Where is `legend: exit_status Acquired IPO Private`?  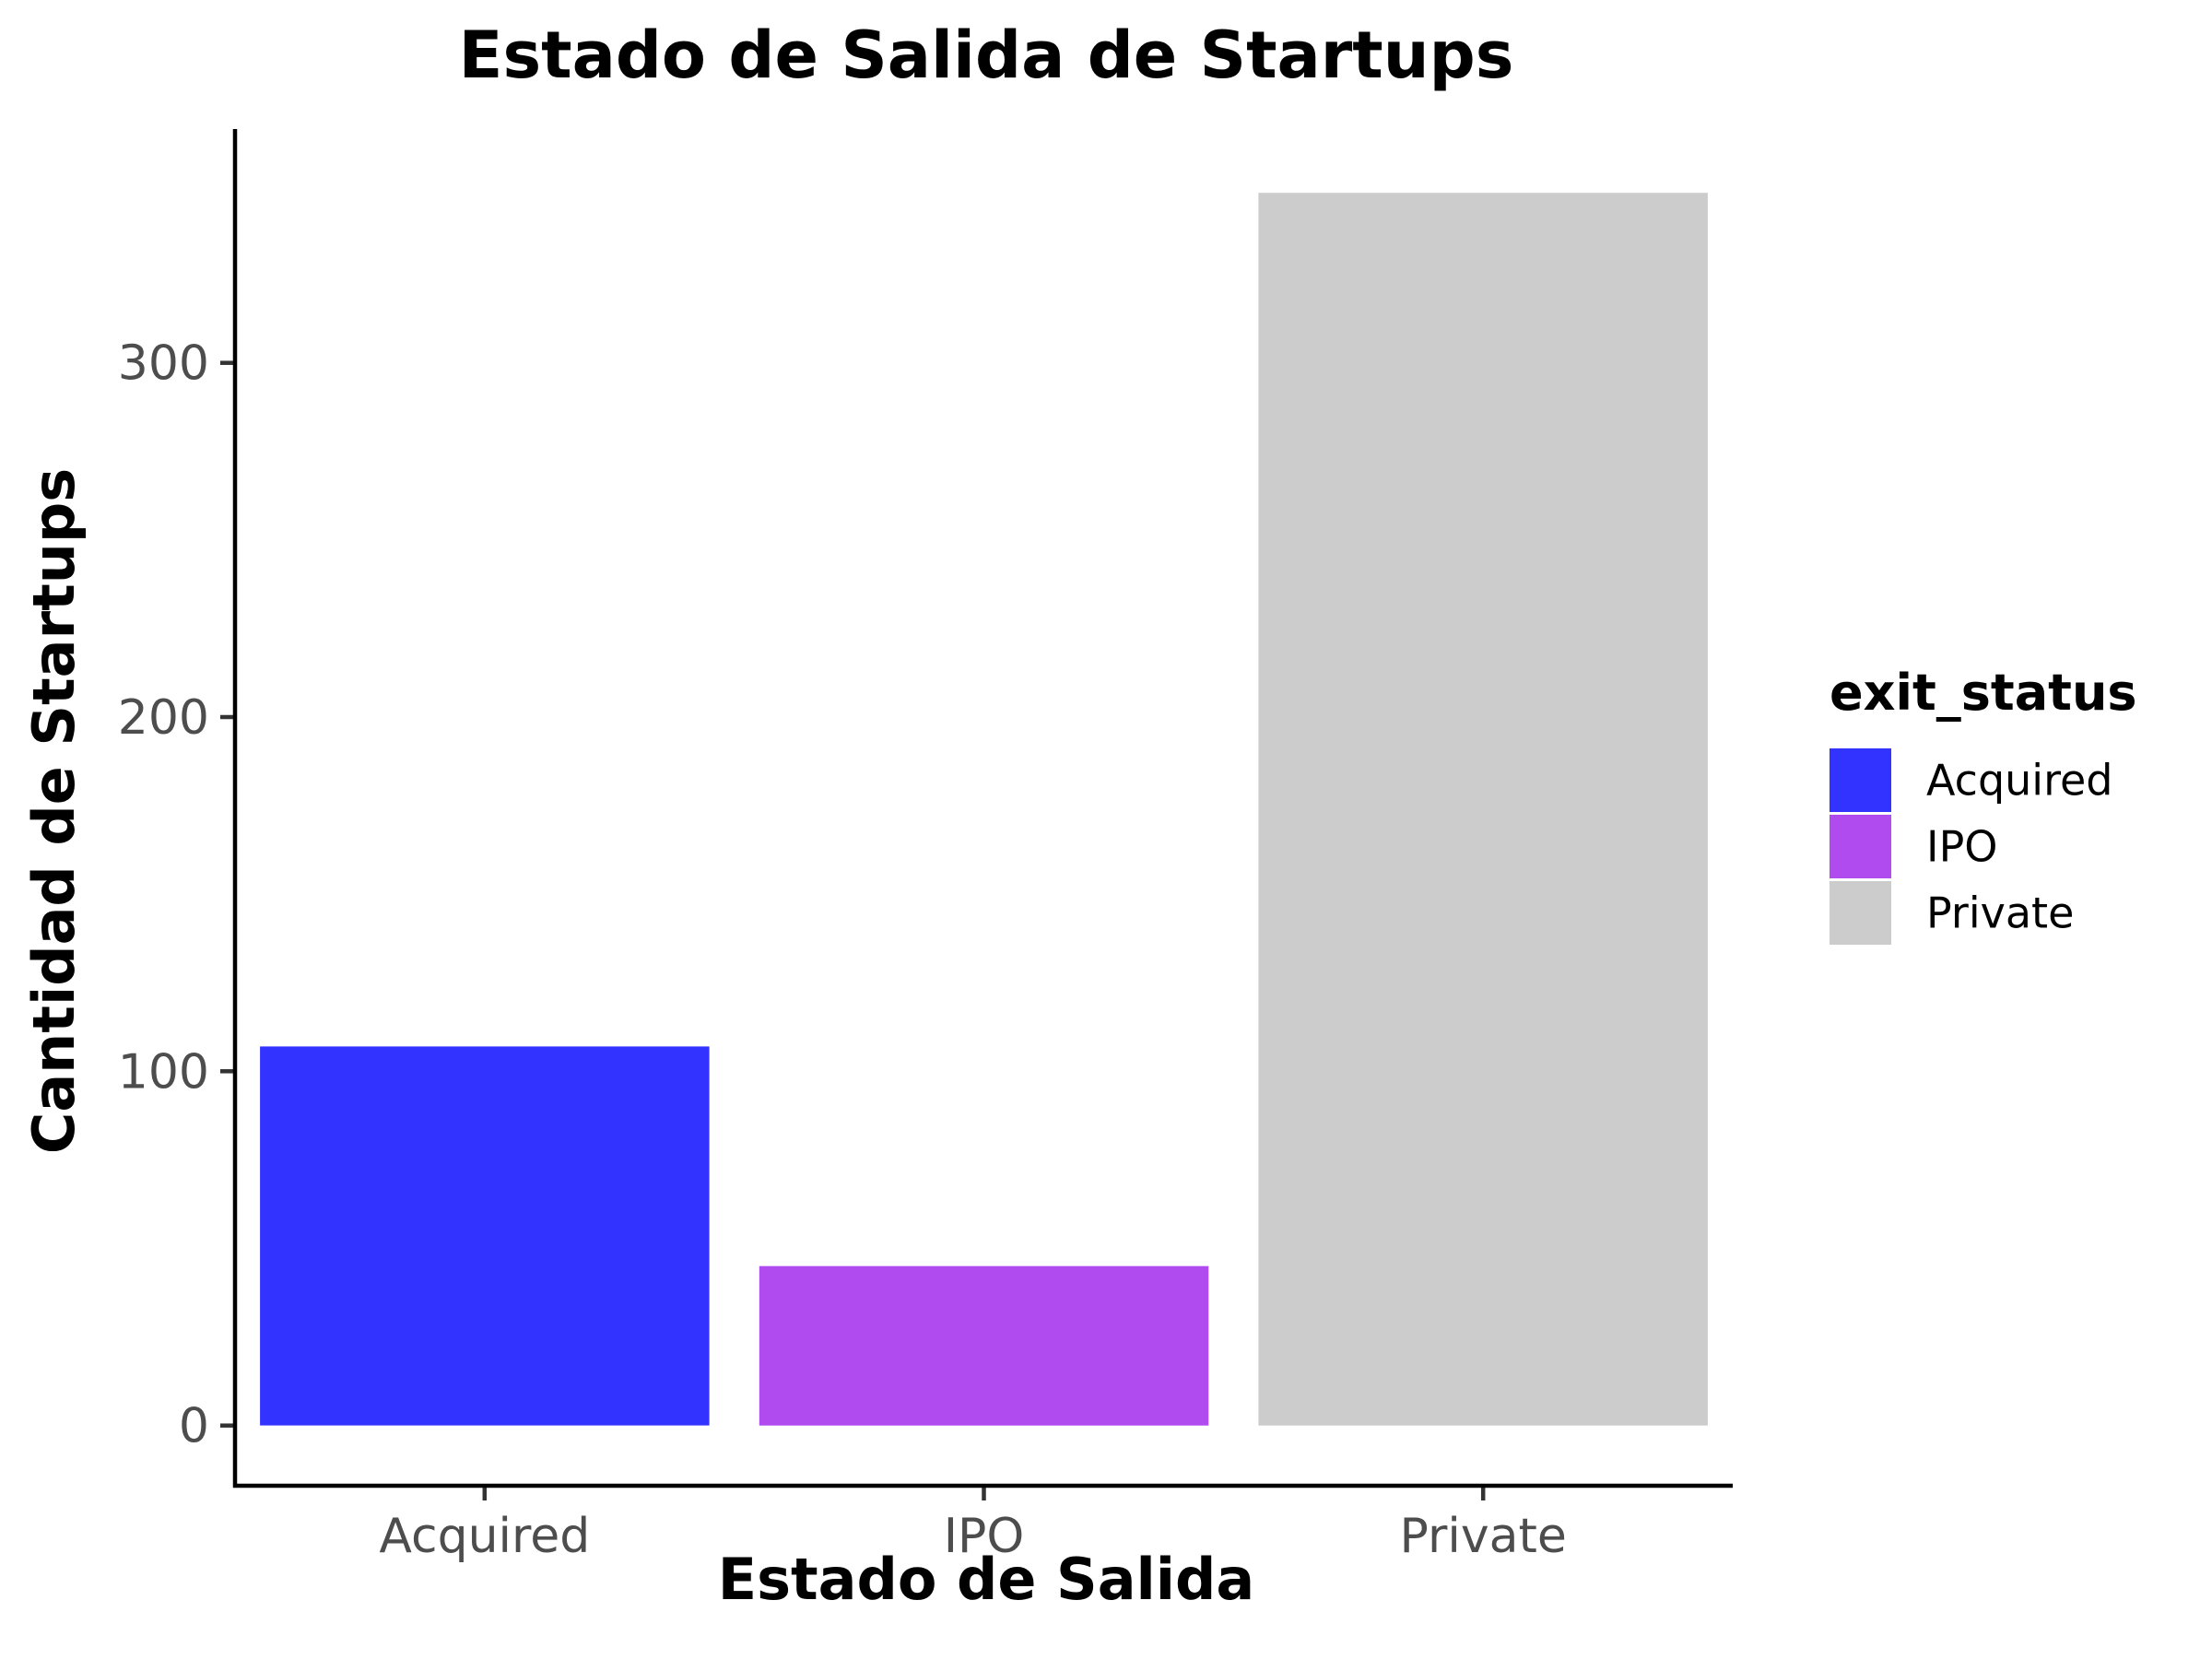
legend: exit_status Acquired IPO Private is located at coordinates (1983, 804).